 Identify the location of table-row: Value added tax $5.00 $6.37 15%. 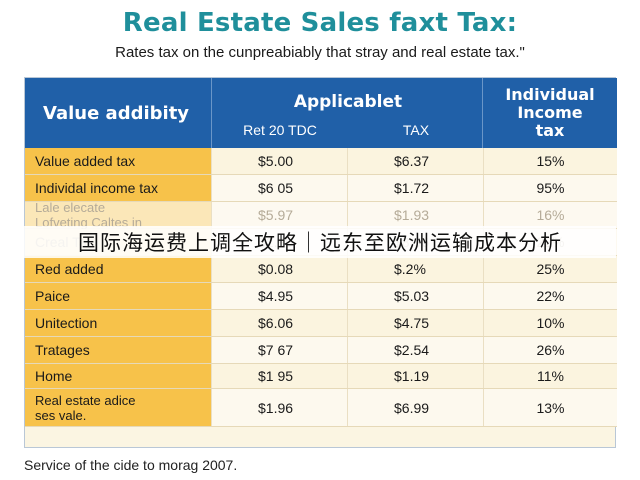
(321, 161).